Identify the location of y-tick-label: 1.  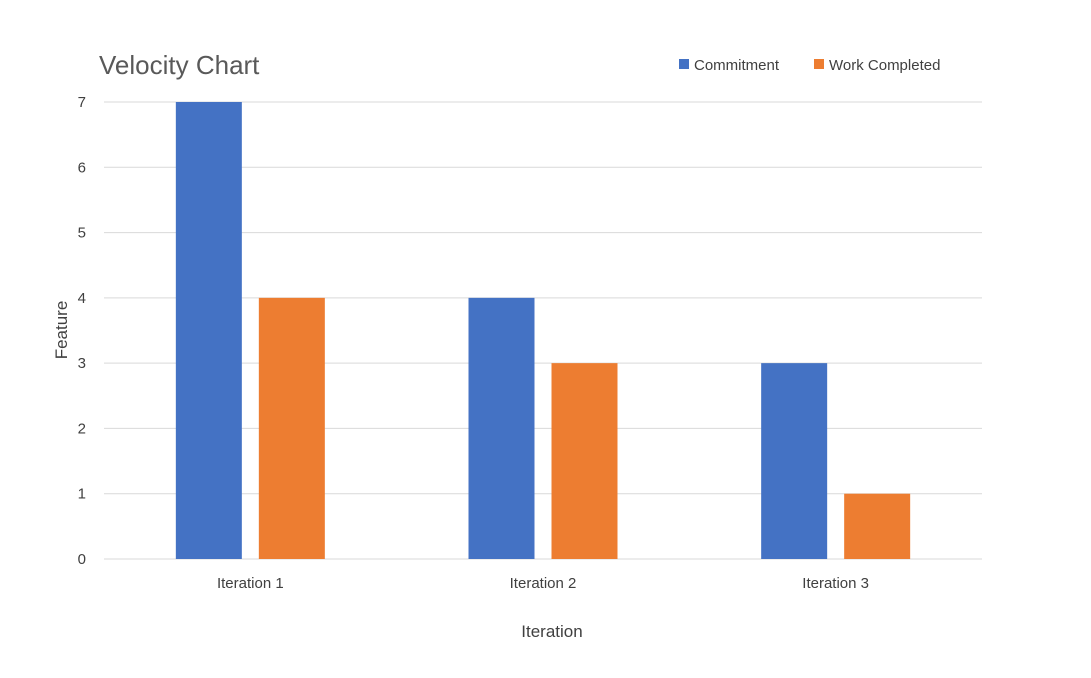
(82, 494).